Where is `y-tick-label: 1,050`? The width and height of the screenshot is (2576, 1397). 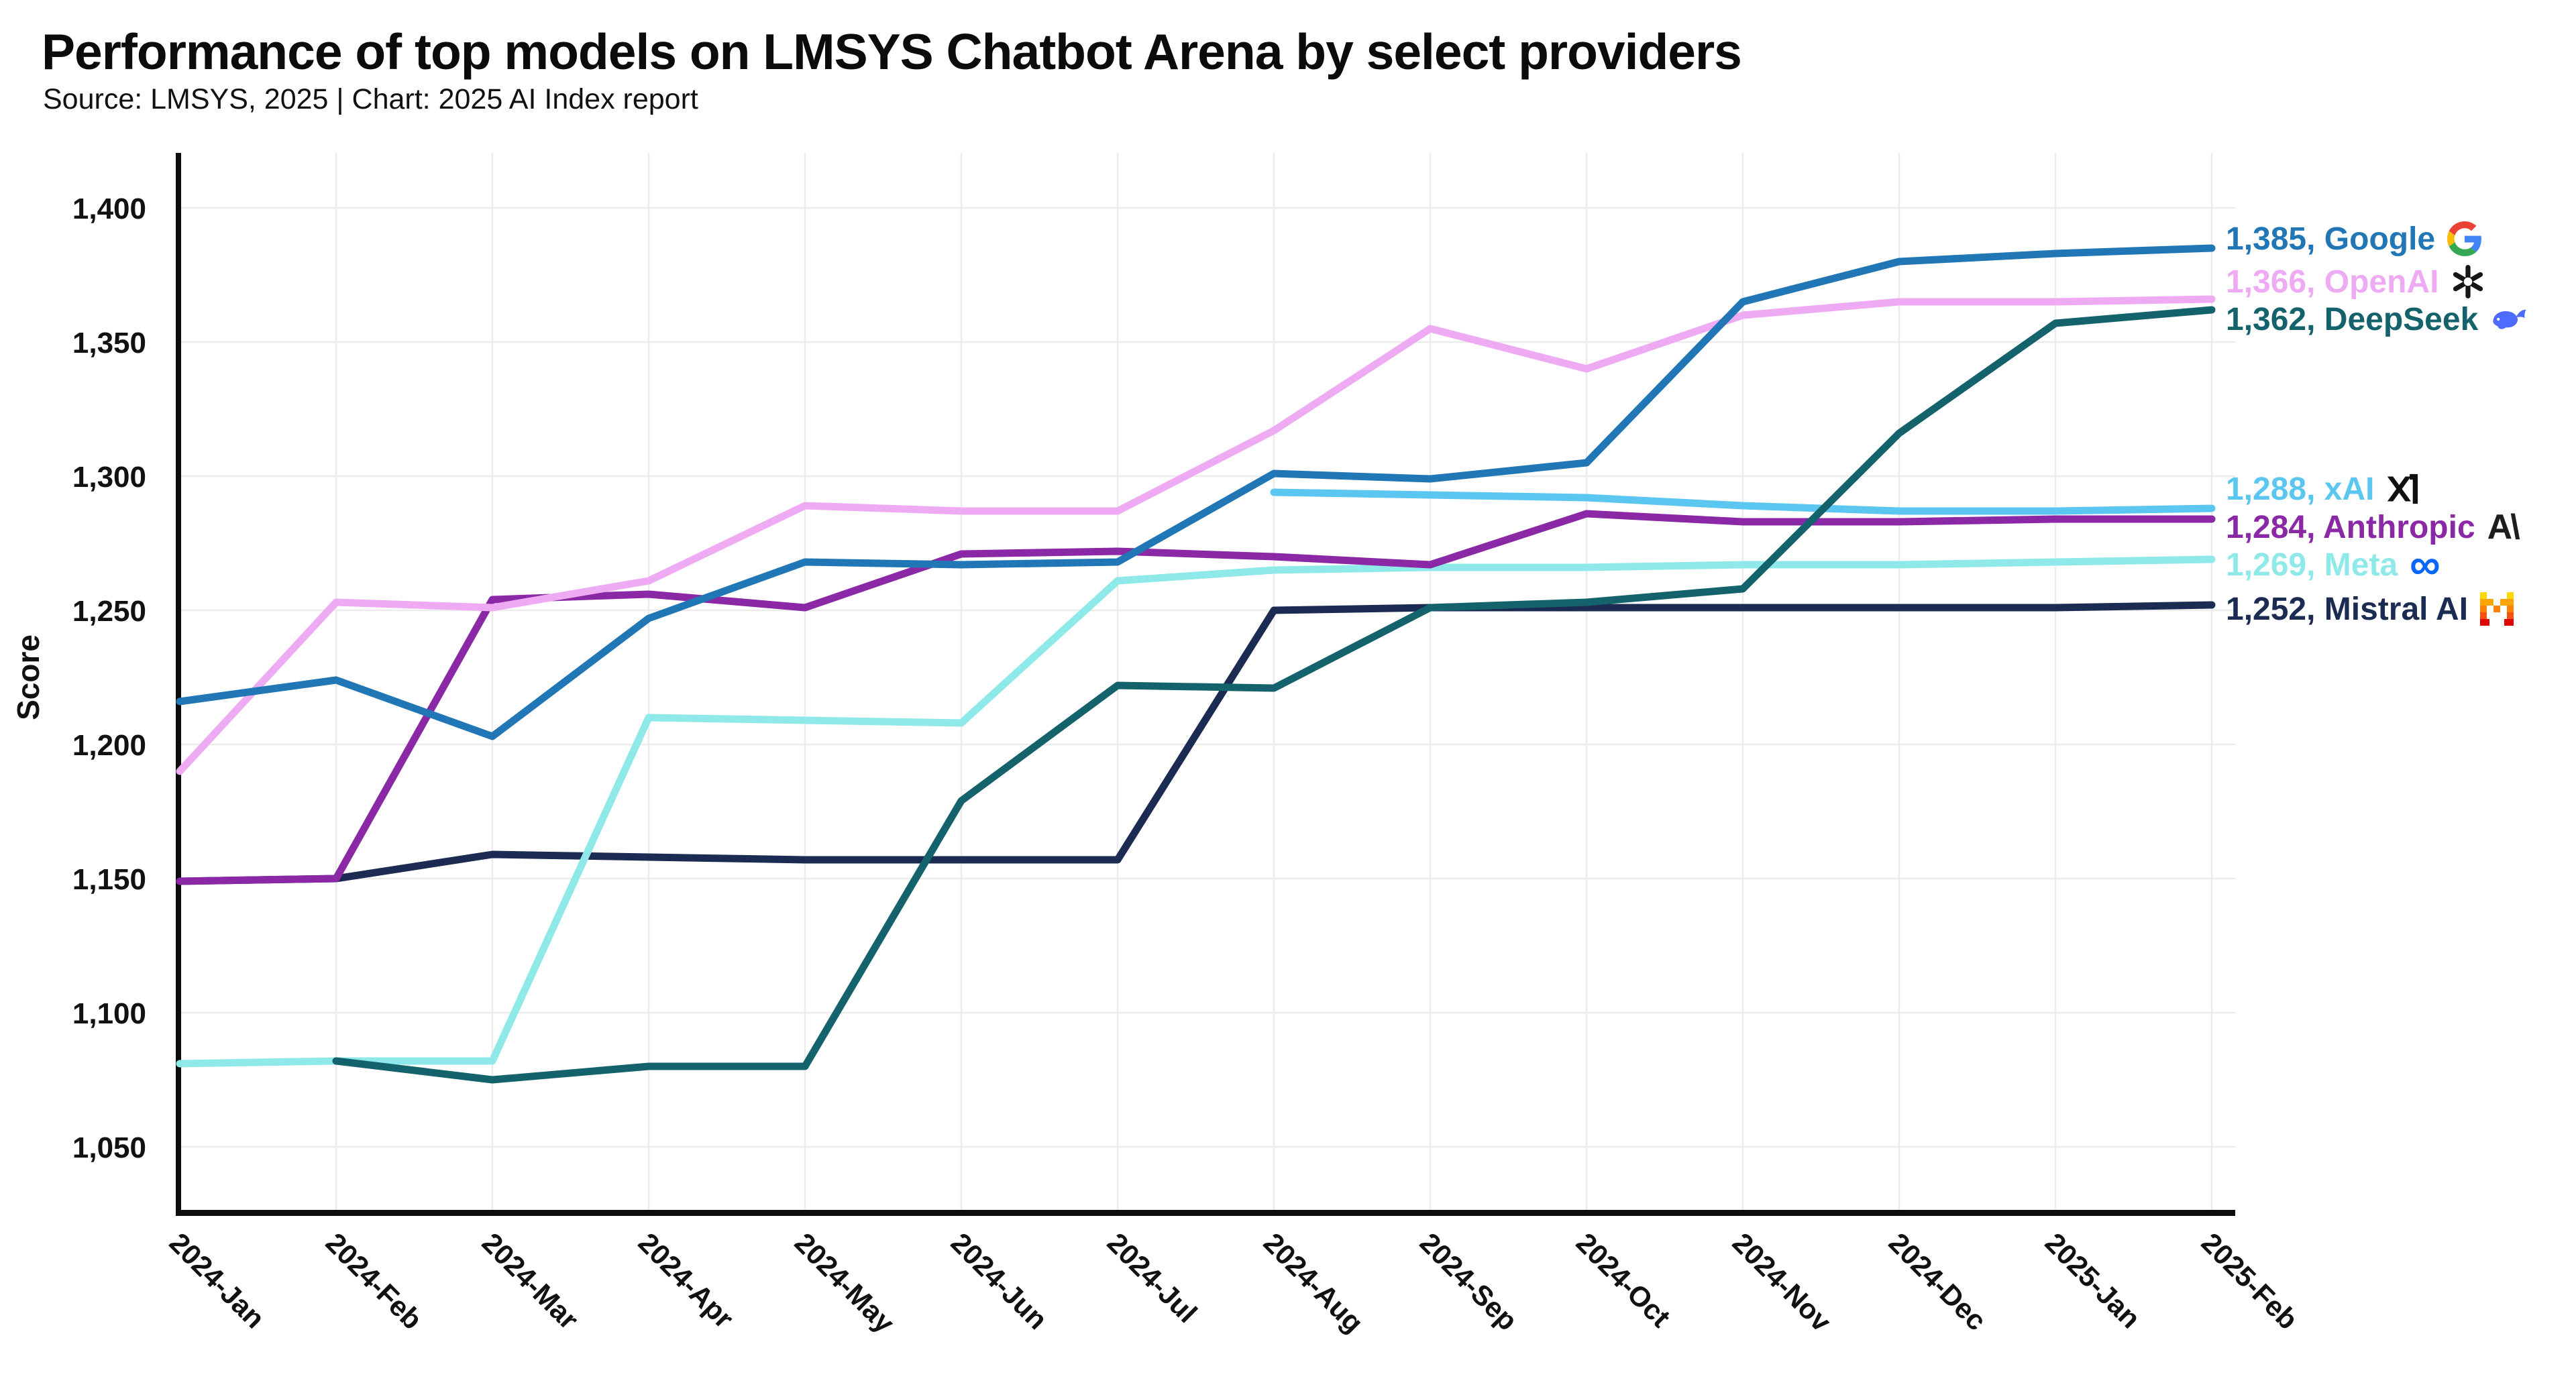
y-tick-label: 1,050 is located at coordinates (109, 1147).